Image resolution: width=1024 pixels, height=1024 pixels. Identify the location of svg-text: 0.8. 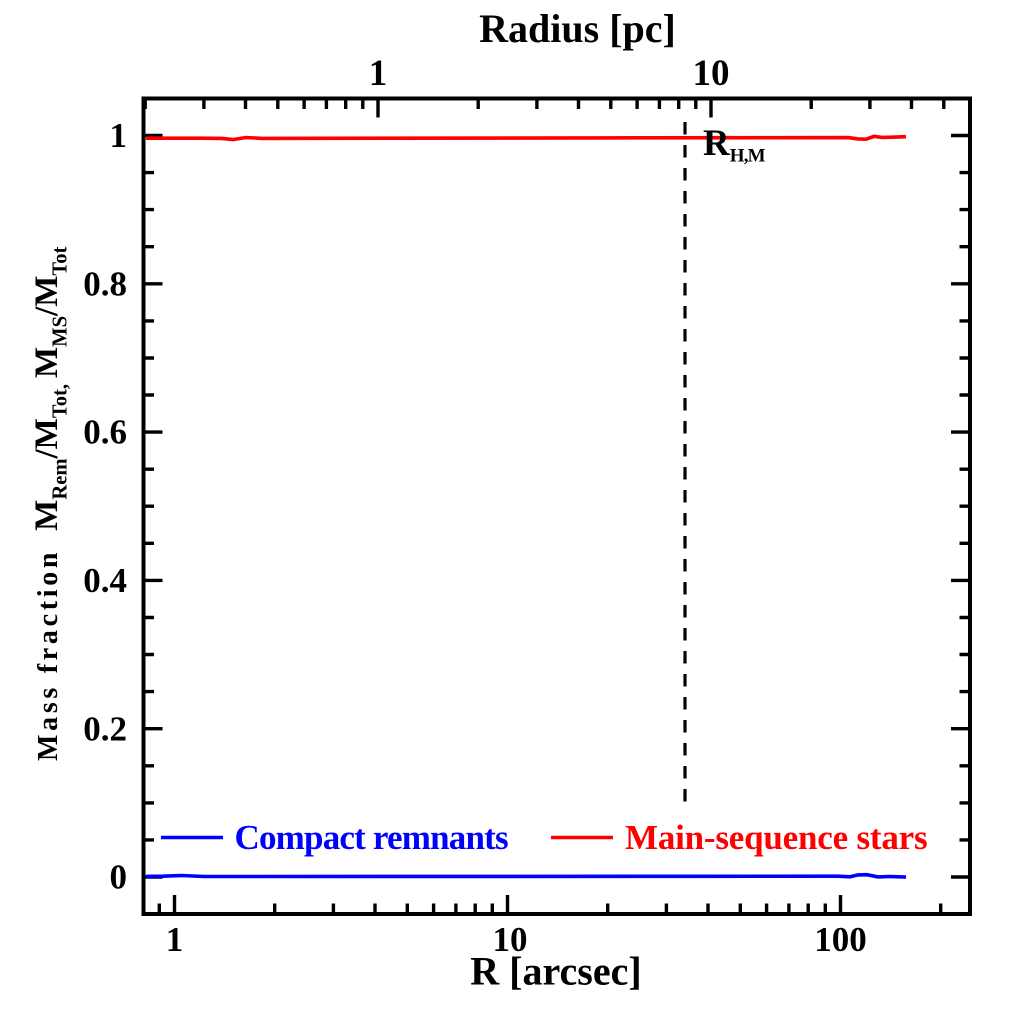
(105, 283).